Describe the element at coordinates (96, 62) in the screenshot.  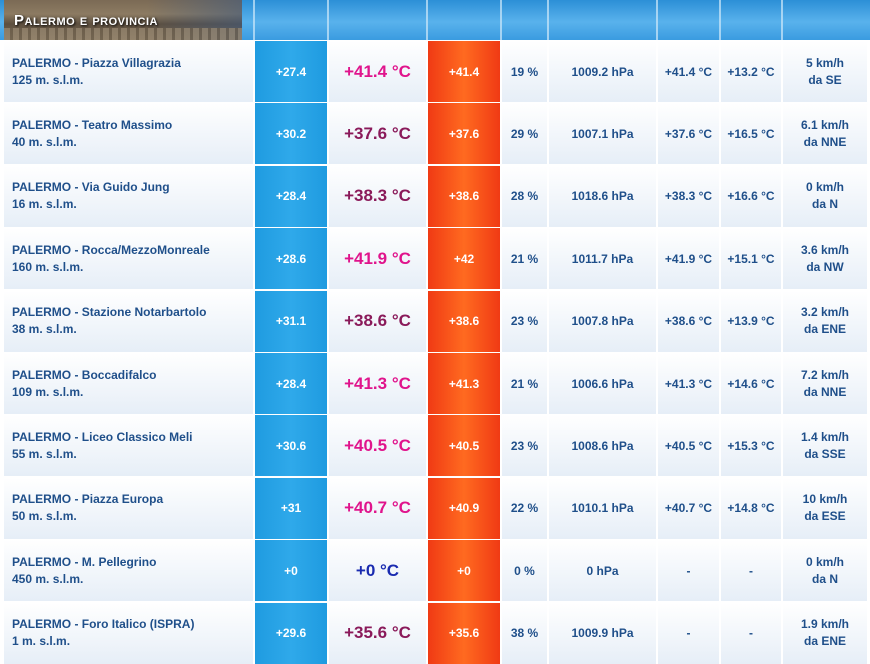
I see `station-name: PALERMO - Piazza Villagrazia` at that location.